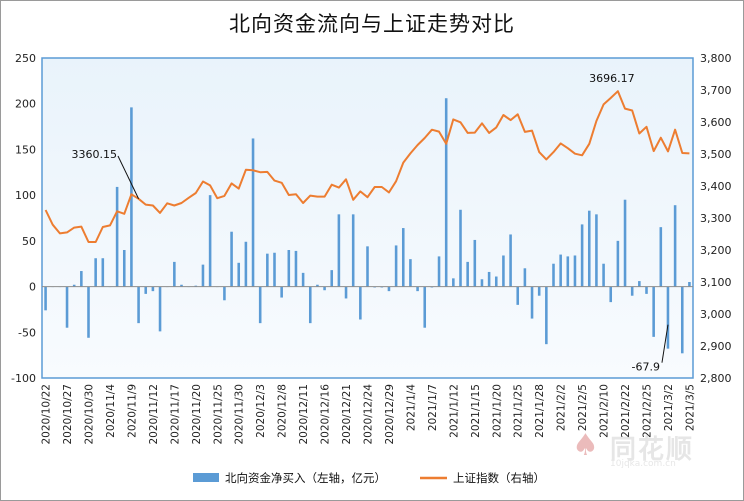 The image size is (744, 501). What do you see at coordinates (411, 407) in the screenshot?
I see `x-tick-label: 2021/1/4` at bounding box center [411, 407].